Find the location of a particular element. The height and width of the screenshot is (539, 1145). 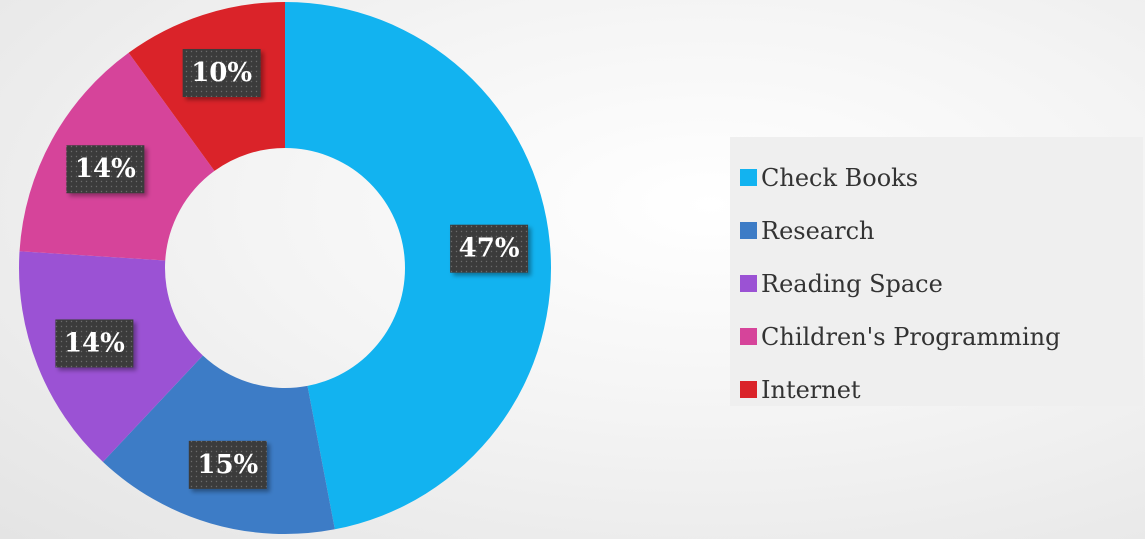

legend-label-childrens-programming: Children's Programming is located at coordinates (911, 336).